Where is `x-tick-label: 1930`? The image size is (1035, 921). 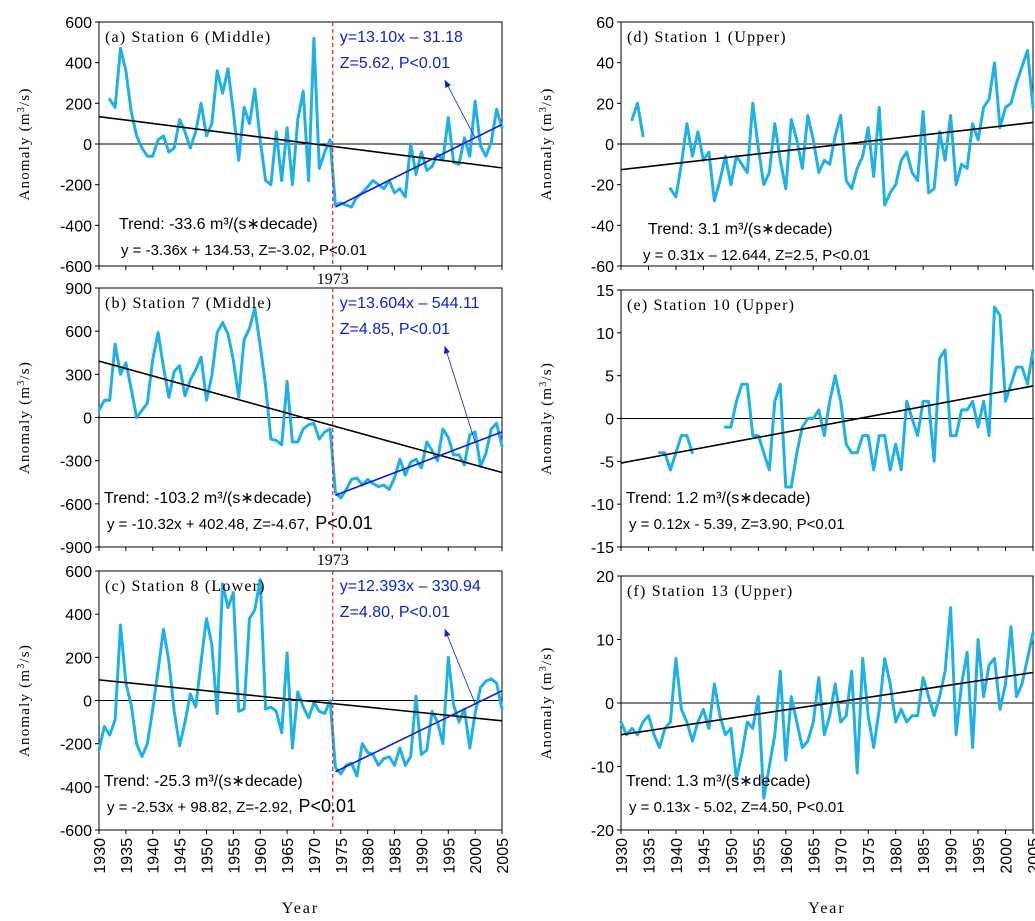
x-tick-label: 1930 is located at coordinates (100, 856).